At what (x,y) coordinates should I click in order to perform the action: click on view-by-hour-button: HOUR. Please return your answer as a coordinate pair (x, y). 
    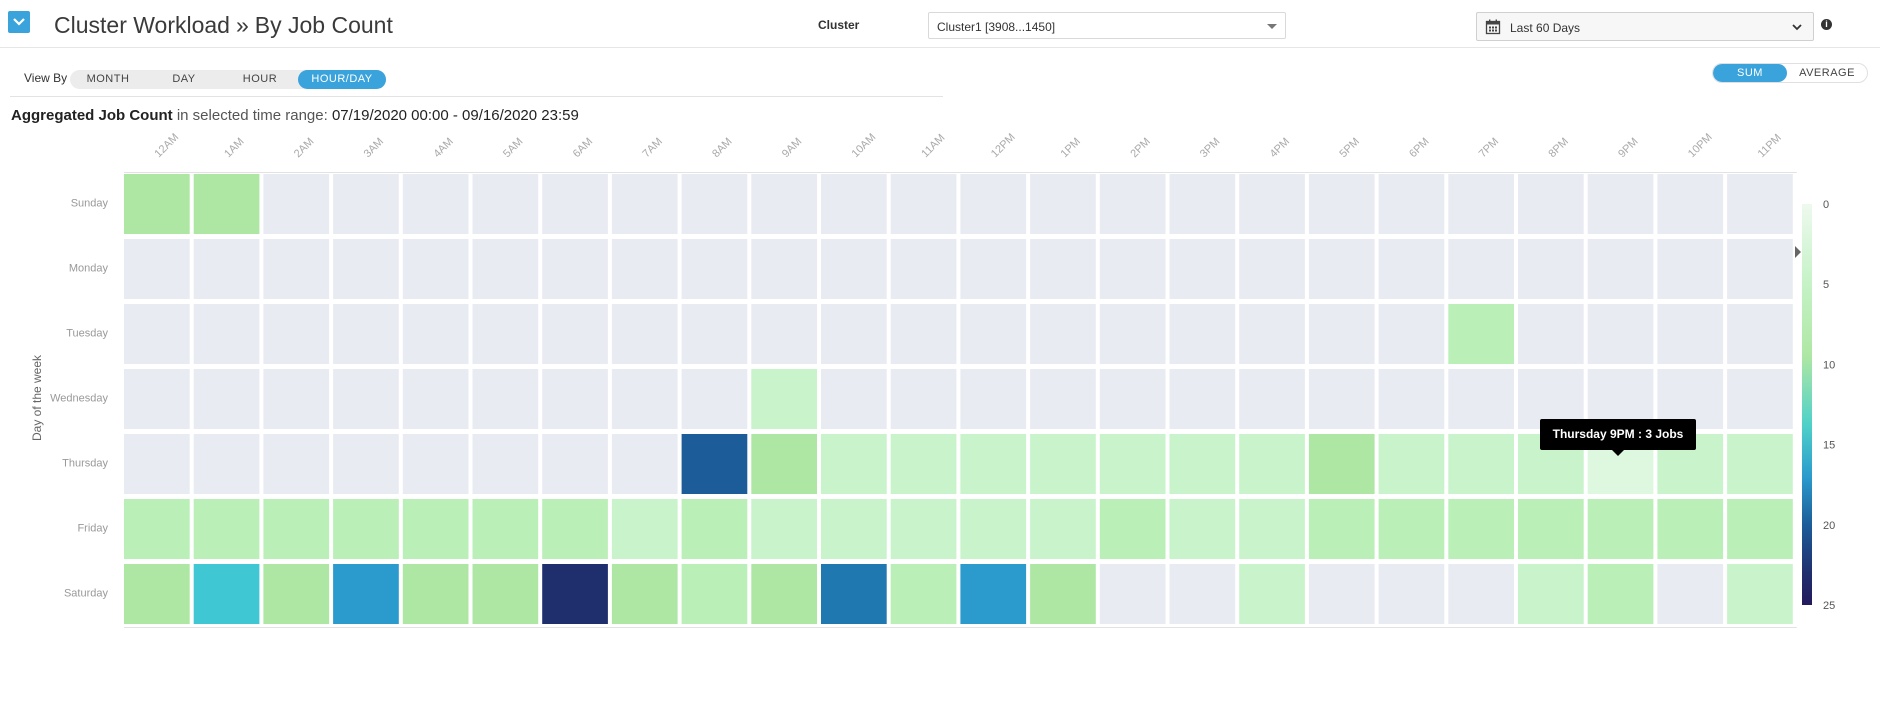
    Looking at the image, I should click on (260, 79).